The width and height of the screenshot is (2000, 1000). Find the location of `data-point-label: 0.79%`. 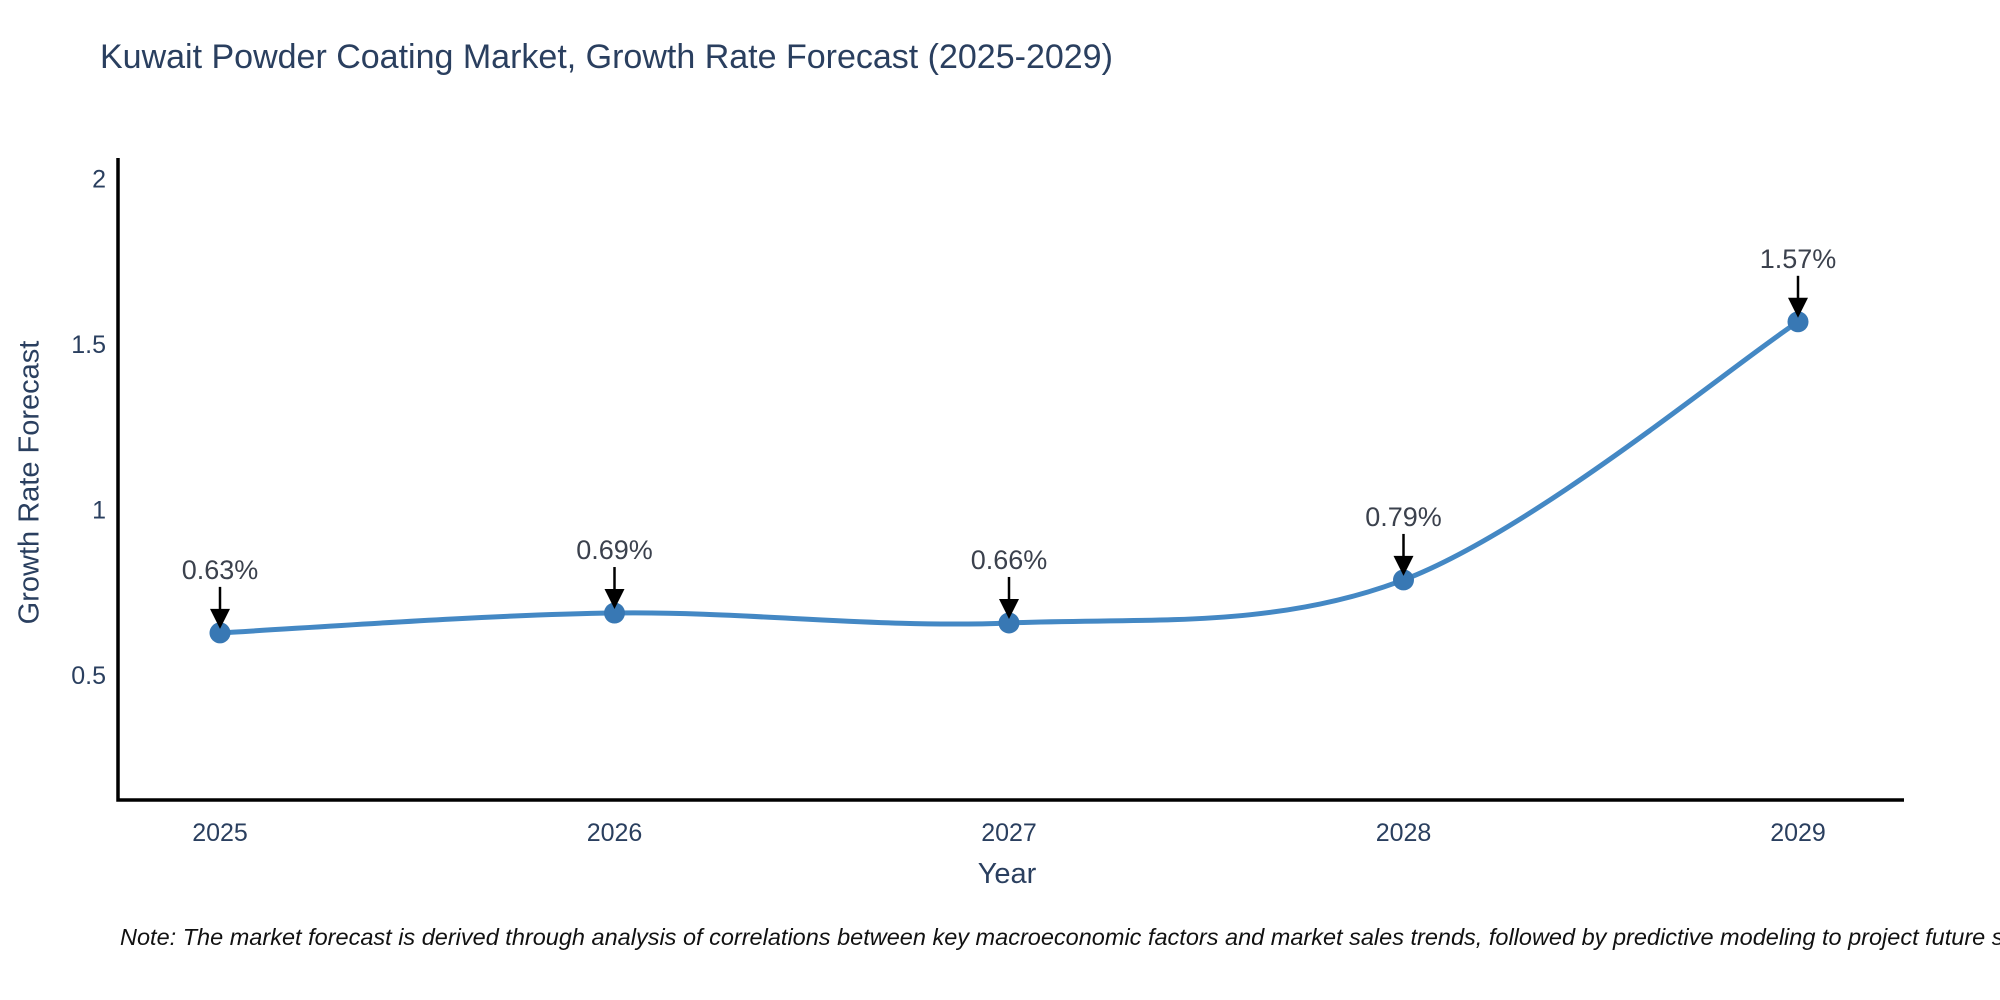

data-point-label: 0.79% is located at coordinates (1403, 517).